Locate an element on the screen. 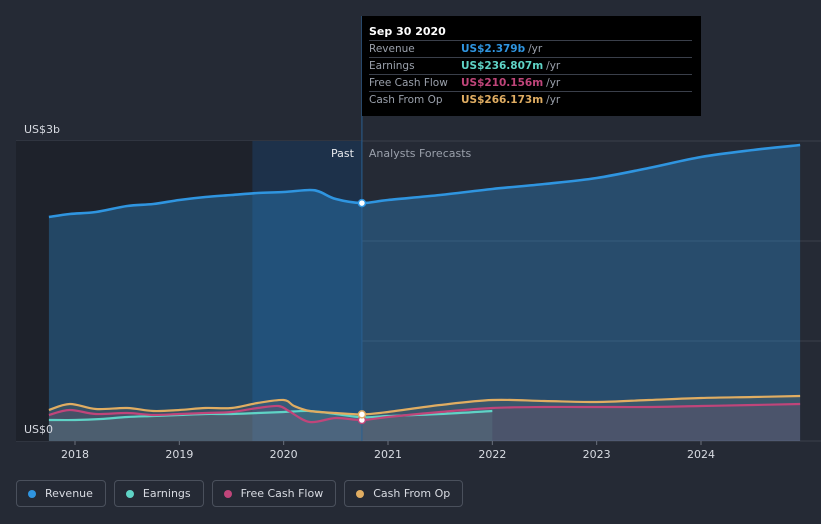 The width and height of the screenshot is (821, 524). tooltip-row-revenue: Revenue US$2.379b /yr is located at coordinates (530, 48).